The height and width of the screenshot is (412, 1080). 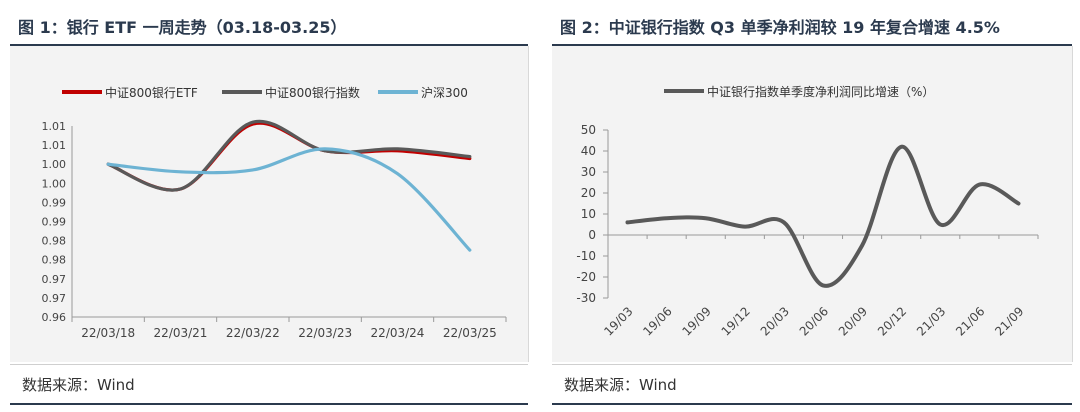 What do you see at coordinates (775, 321) in the screenshot?
I see `x-tick-label: 20/03` at bounding box center [775, 321].